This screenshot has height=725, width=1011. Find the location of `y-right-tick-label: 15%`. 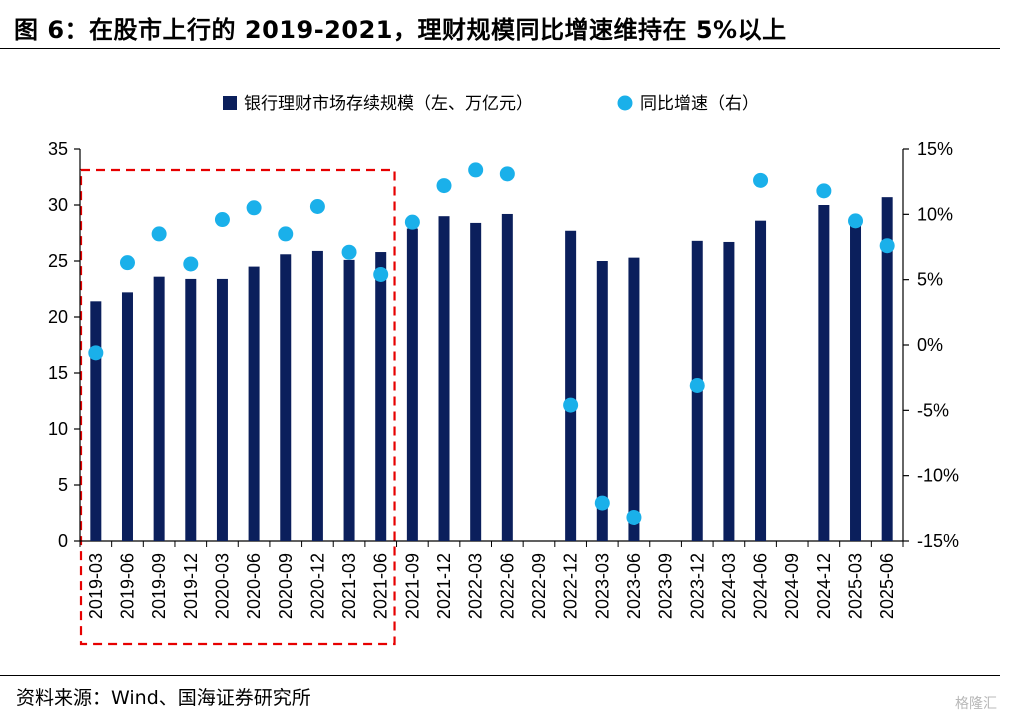

y-right-tick-label: 15% is located at coordinates (935, 149).